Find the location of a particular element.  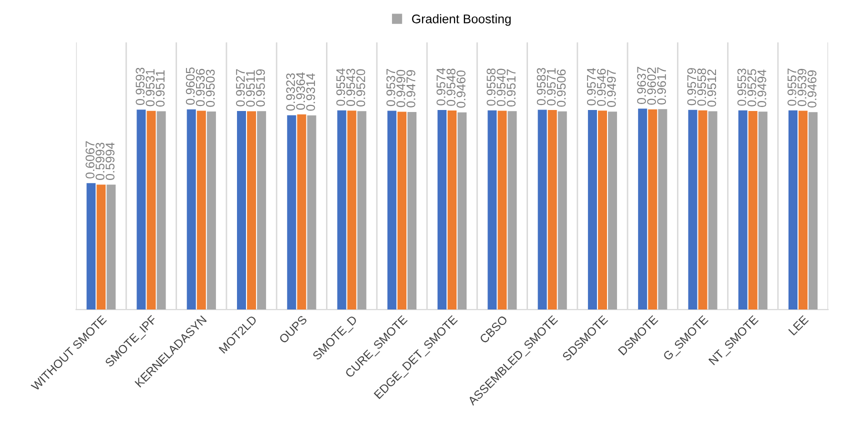

data-label: 0.9527 is located at coordinates (240, 87).